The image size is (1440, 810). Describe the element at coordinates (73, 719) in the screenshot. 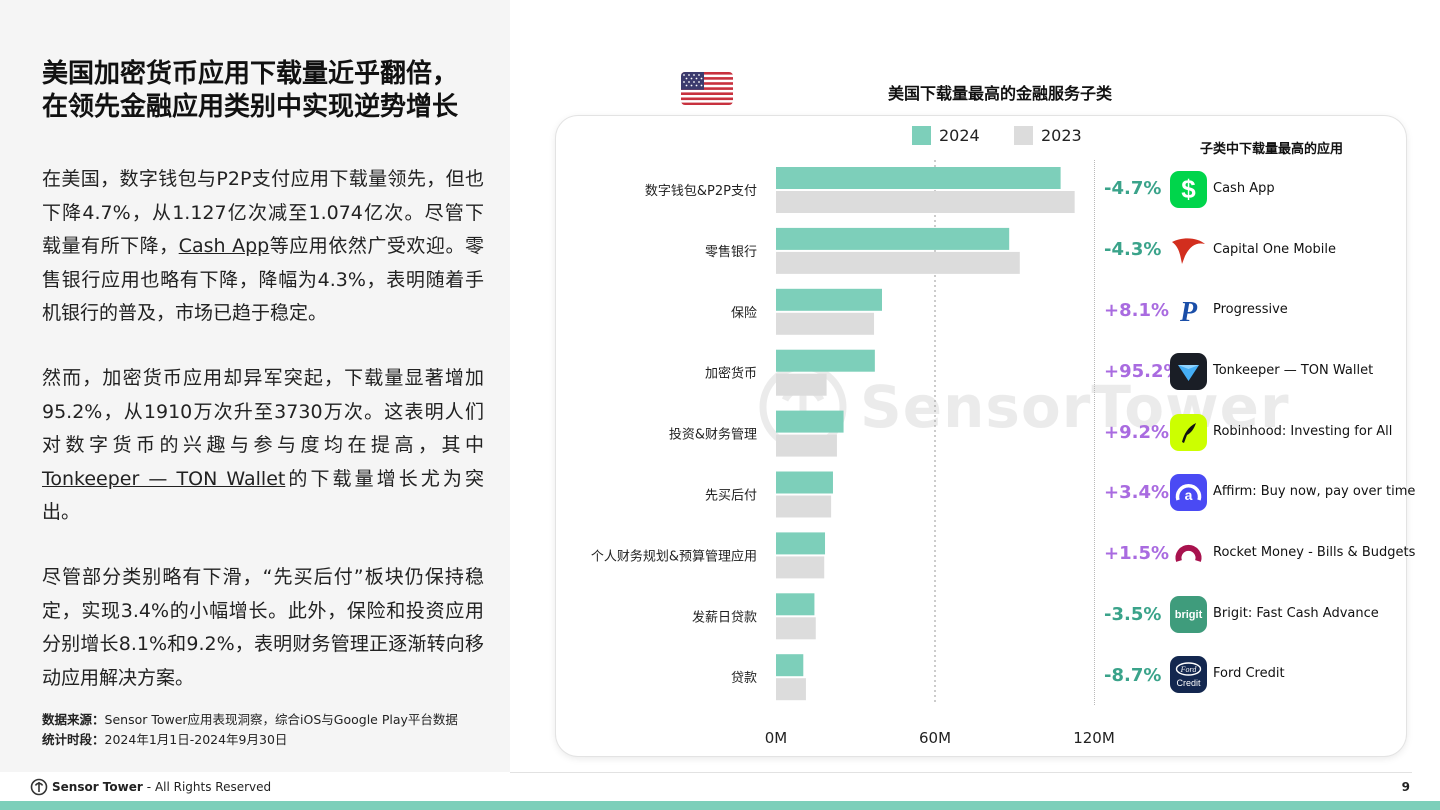

I see `data-source-label: 数据来源：` at that location.